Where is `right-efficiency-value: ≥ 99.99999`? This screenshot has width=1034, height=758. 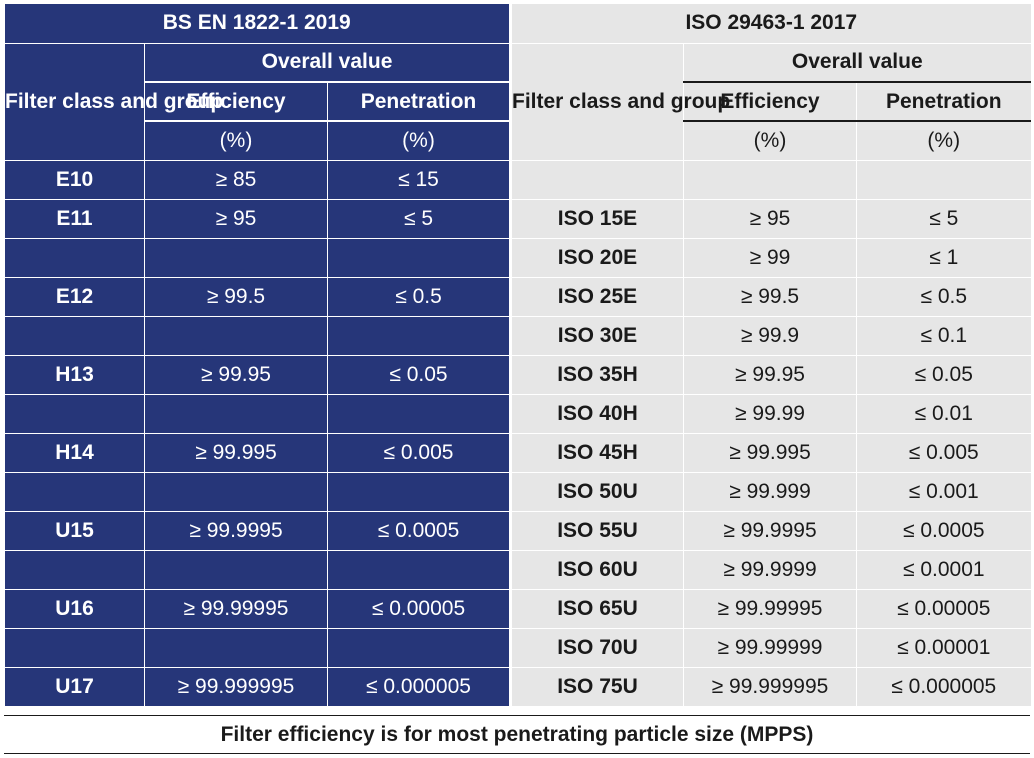 right-efficiency-value: ≥ 99.99999 is located at coordinates (770, 647).